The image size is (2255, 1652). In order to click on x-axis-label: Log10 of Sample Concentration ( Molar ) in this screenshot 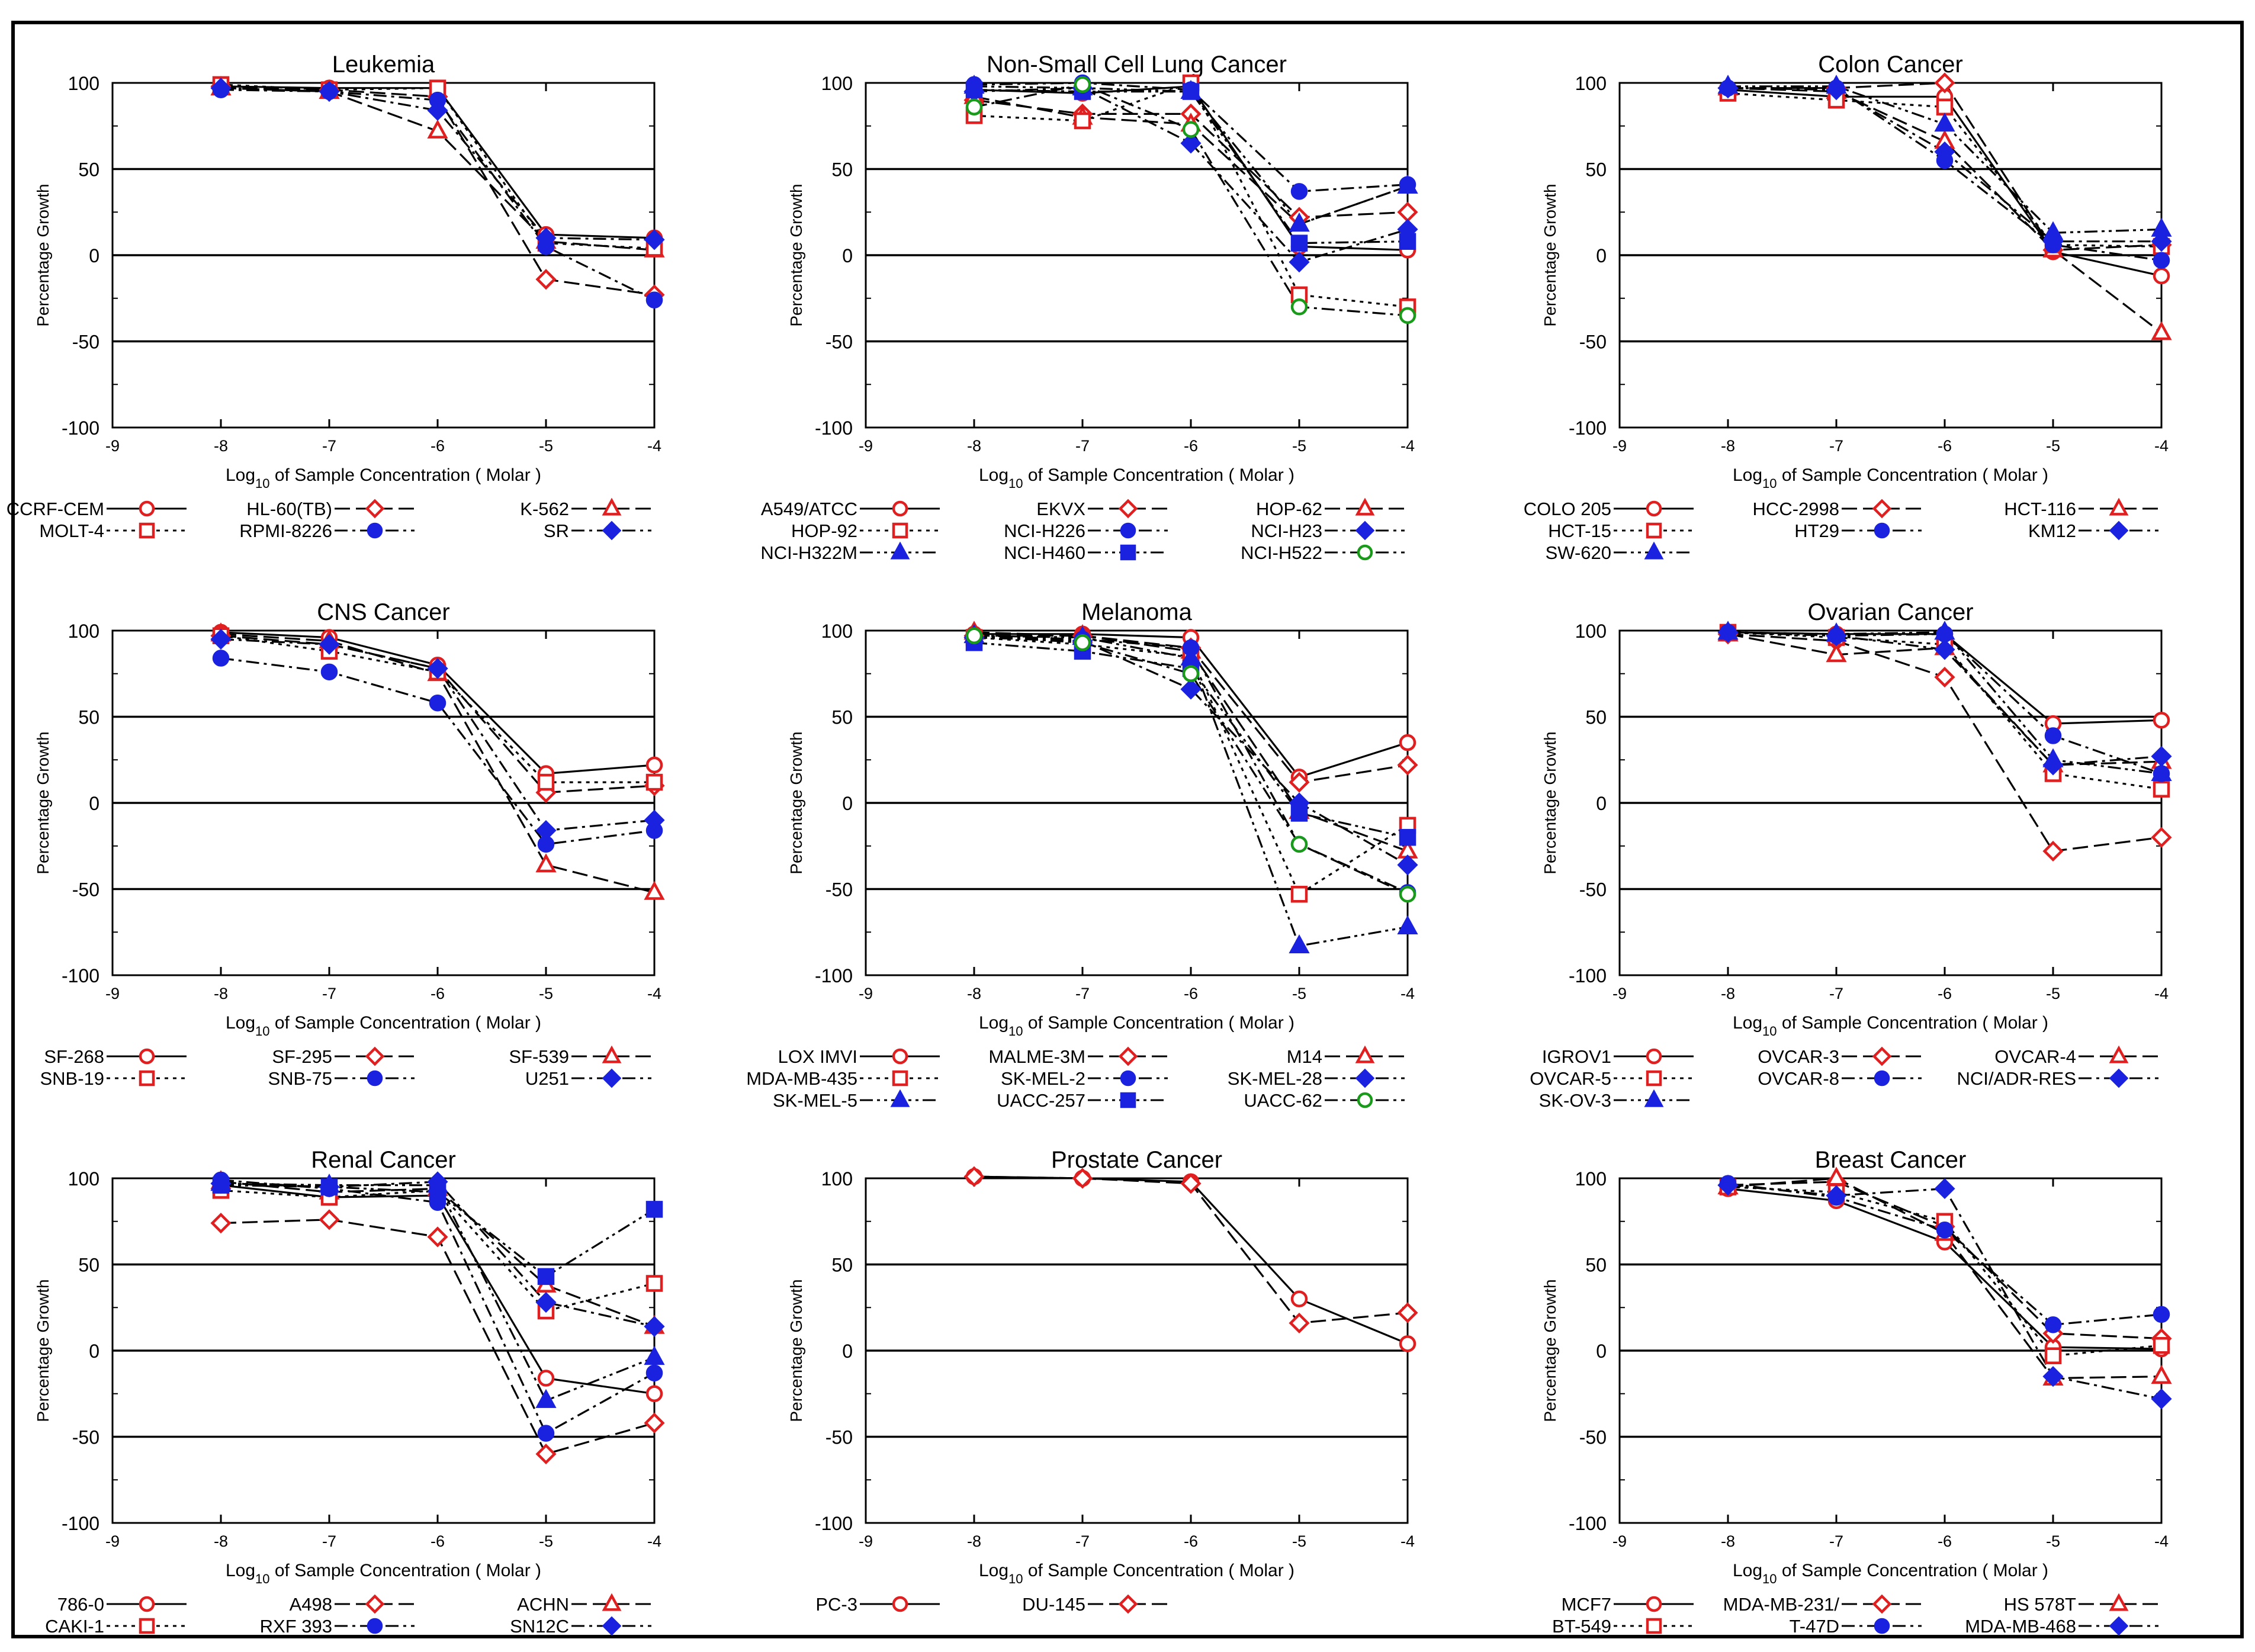, I will do `click(1890, 478)`.